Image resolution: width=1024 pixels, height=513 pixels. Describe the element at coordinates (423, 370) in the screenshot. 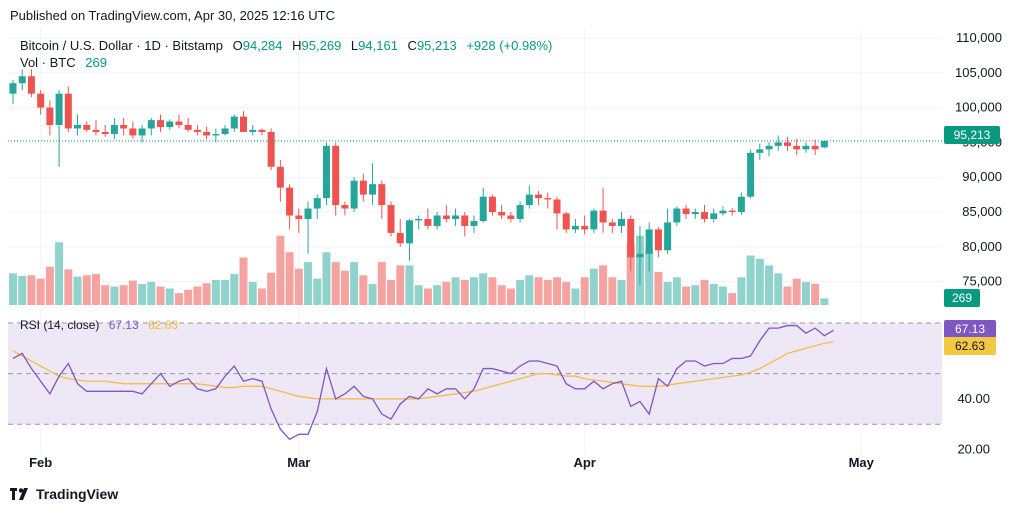

I see `rsi-ma-line` at that location.